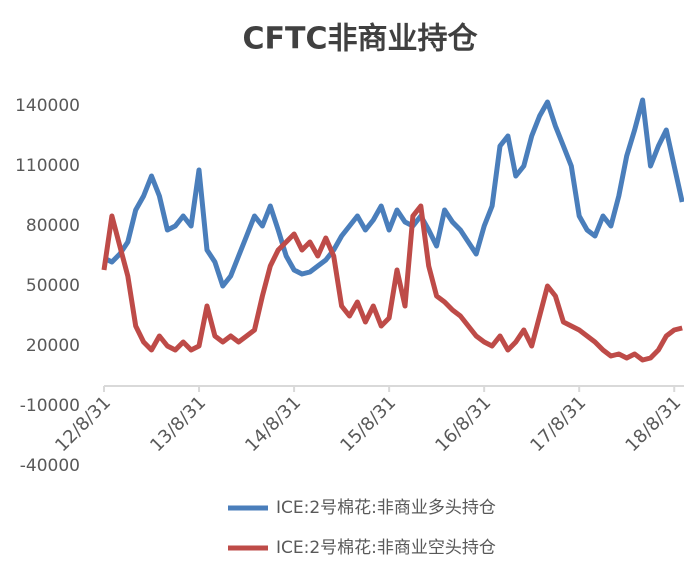 The image size is (684, 566). Describe the element at coordinates (558, 424) in the screenshot. I see `x-tick-label: 17/8/31` at that location.